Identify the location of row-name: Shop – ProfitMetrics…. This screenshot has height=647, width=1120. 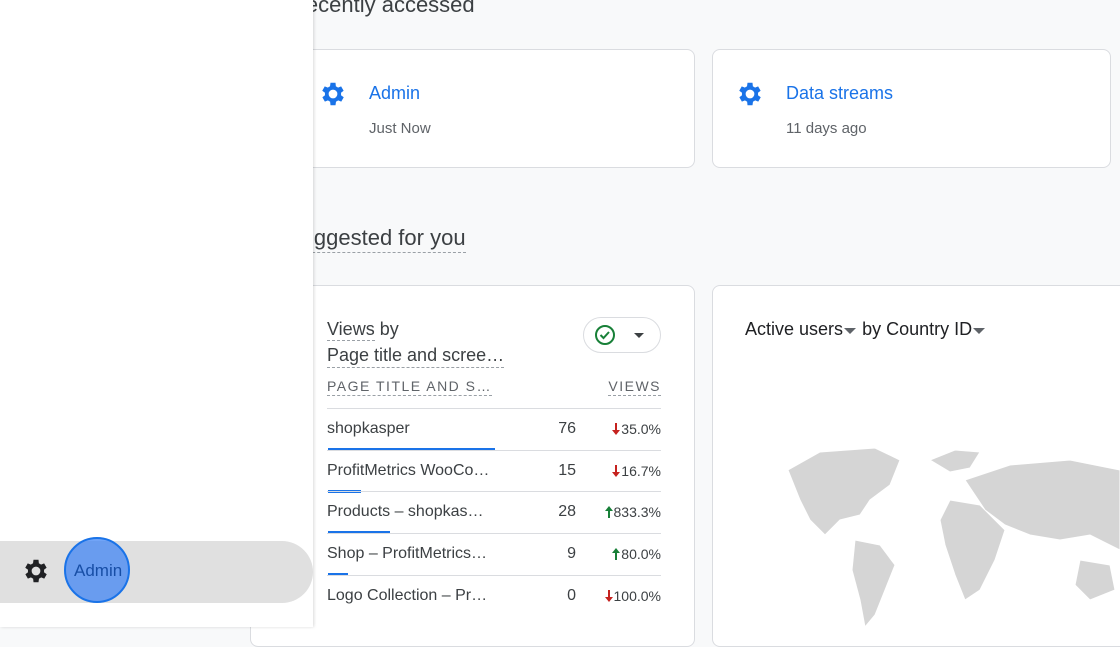
(407, 554).